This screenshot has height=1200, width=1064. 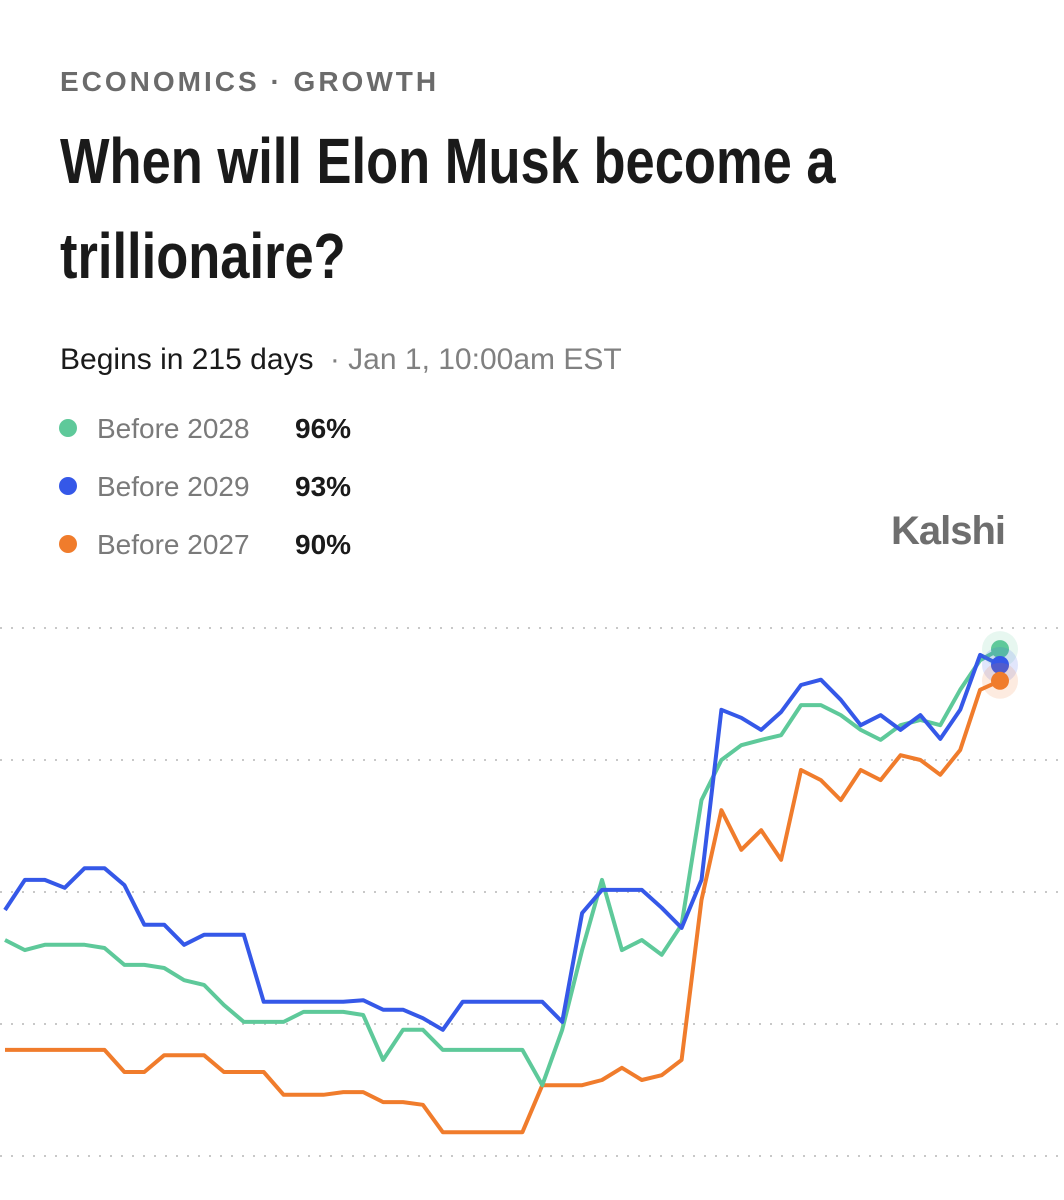 I want to click on title-line: When will Elon Musk become a, so click(x=455, y=161).